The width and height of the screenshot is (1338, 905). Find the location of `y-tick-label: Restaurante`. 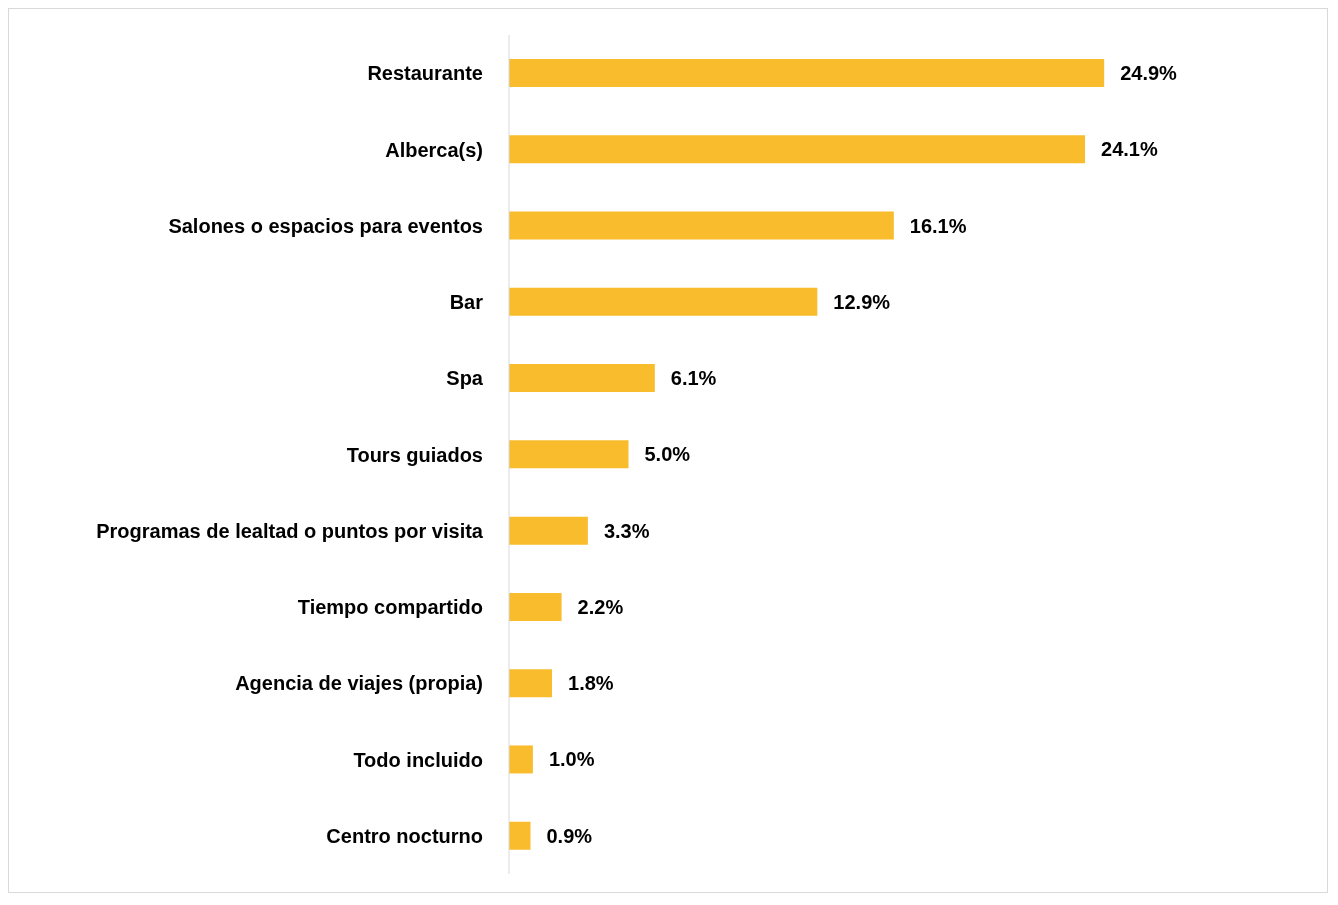

y-tick-label: Restaurante is located at coordinates (425, 73).